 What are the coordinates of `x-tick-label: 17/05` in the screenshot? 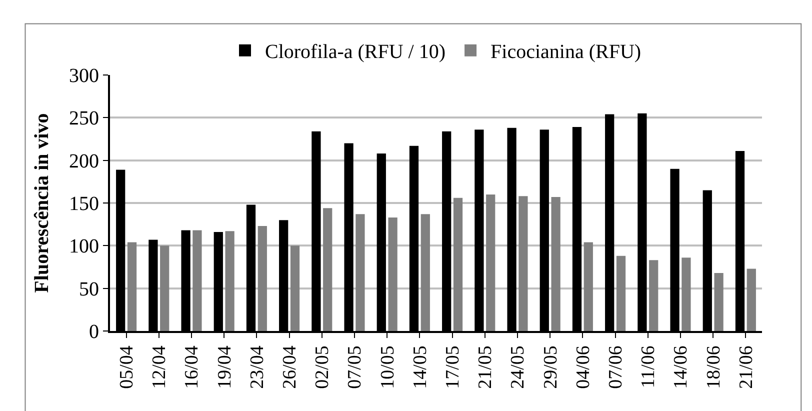 It's located at (453, 367).